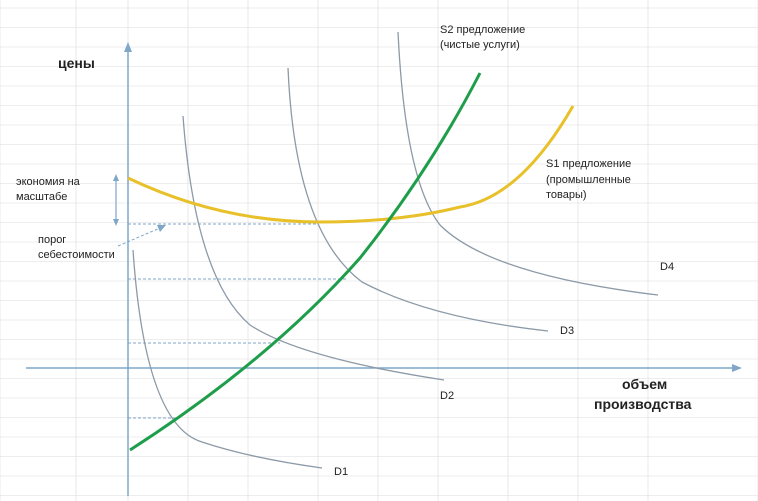 This screenshot has width=758, height=501. What do you see at coordinates (227, 359) in the screenshot?
I see `d1-curve` at bounding box center [227, 359].